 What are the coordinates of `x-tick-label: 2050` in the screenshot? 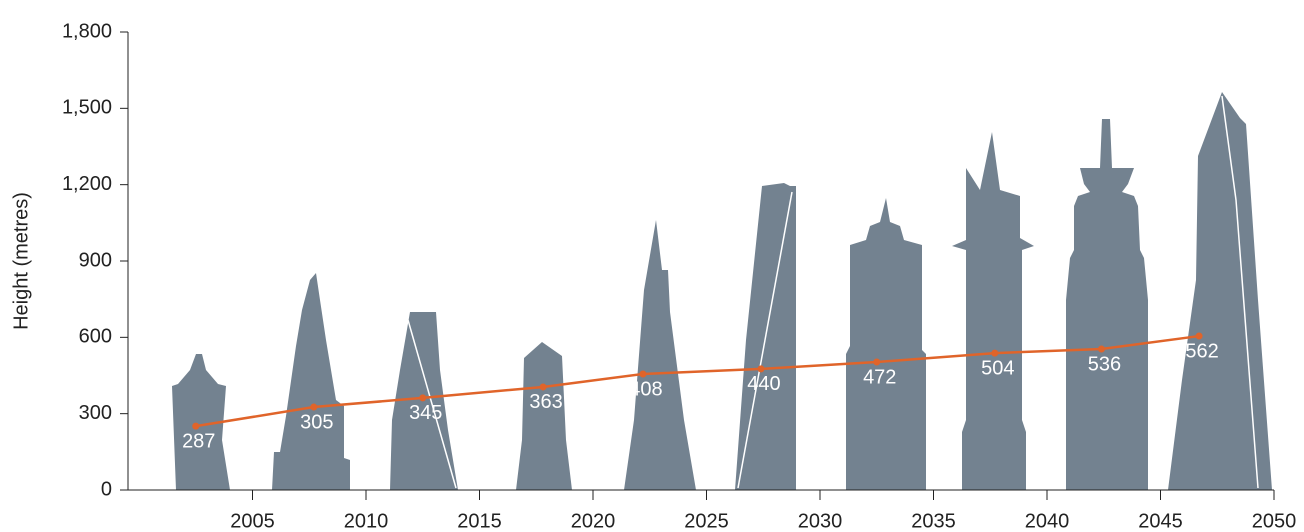 It's located at (1274, 521).